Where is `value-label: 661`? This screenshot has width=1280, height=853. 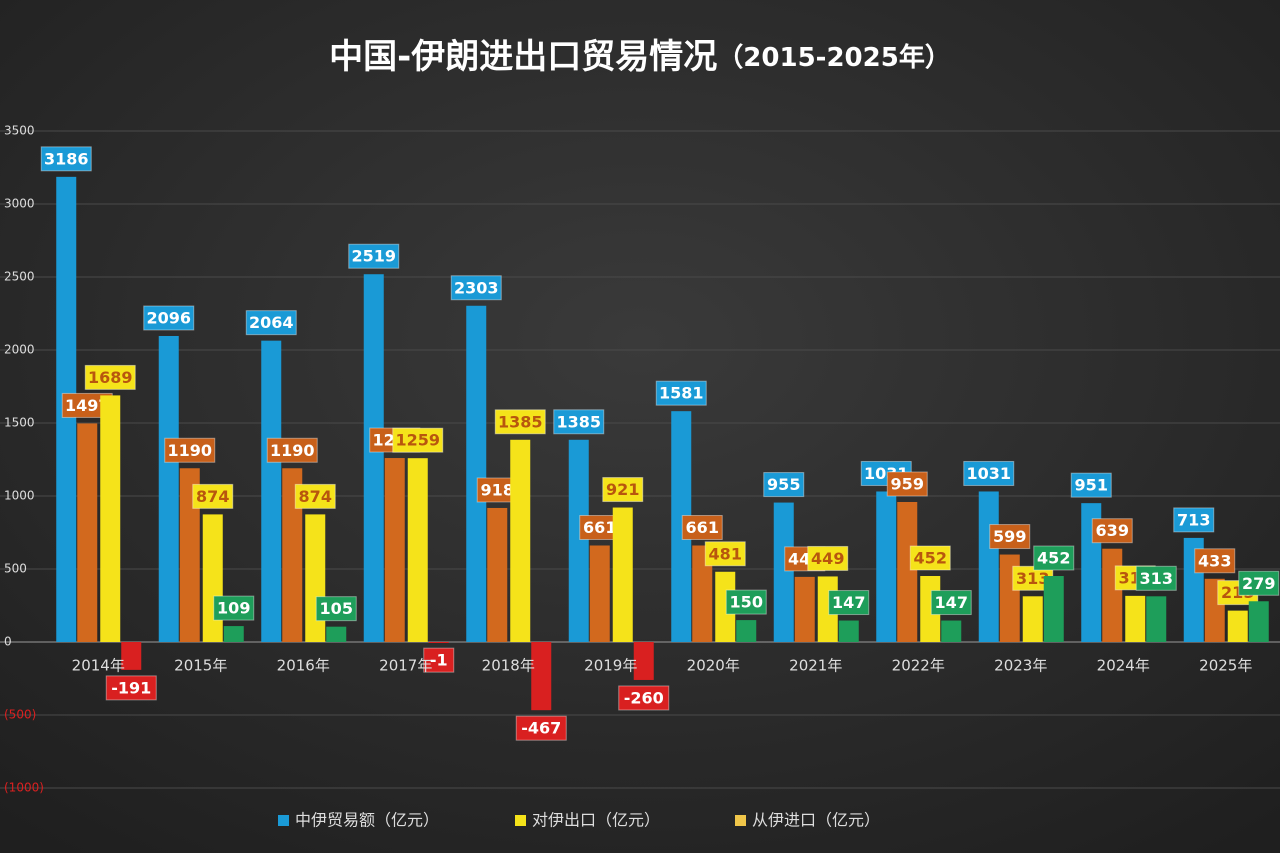
value-label: 661 is located at coordinates (599, 527).